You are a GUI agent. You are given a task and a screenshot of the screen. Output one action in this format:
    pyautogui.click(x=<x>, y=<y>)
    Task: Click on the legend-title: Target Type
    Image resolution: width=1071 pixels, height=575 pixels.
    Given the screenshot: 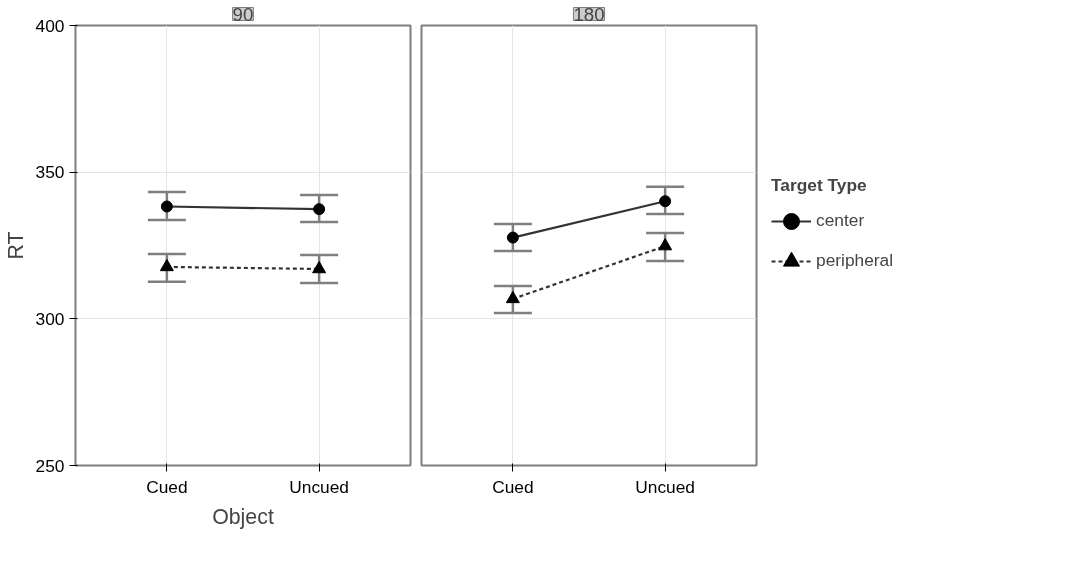 What is the action you would take?
    pyautogui.click(x=819, y=185)
    